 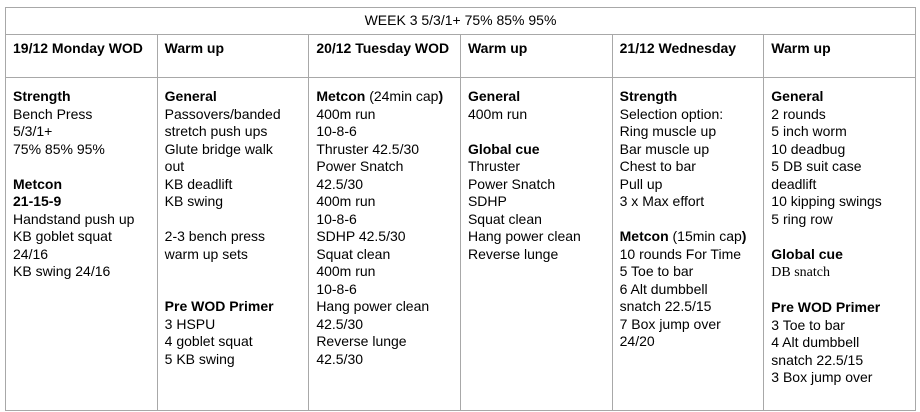 I want to click on text-line: Bar muscle up, so click(x=688, y=150).